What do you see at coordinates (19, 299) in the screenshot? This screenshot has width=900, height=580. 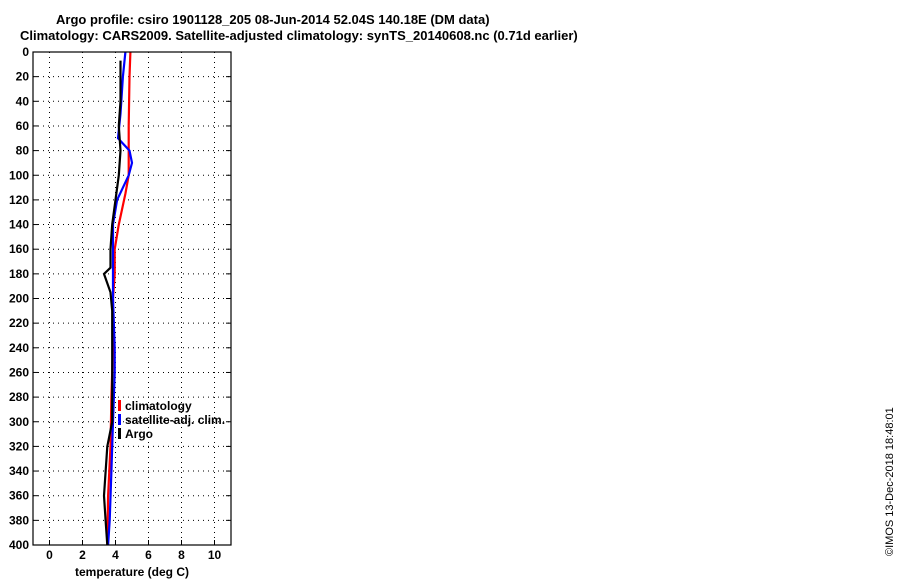 I see `y-tick-label: 200` at bounding box center [19, 299].